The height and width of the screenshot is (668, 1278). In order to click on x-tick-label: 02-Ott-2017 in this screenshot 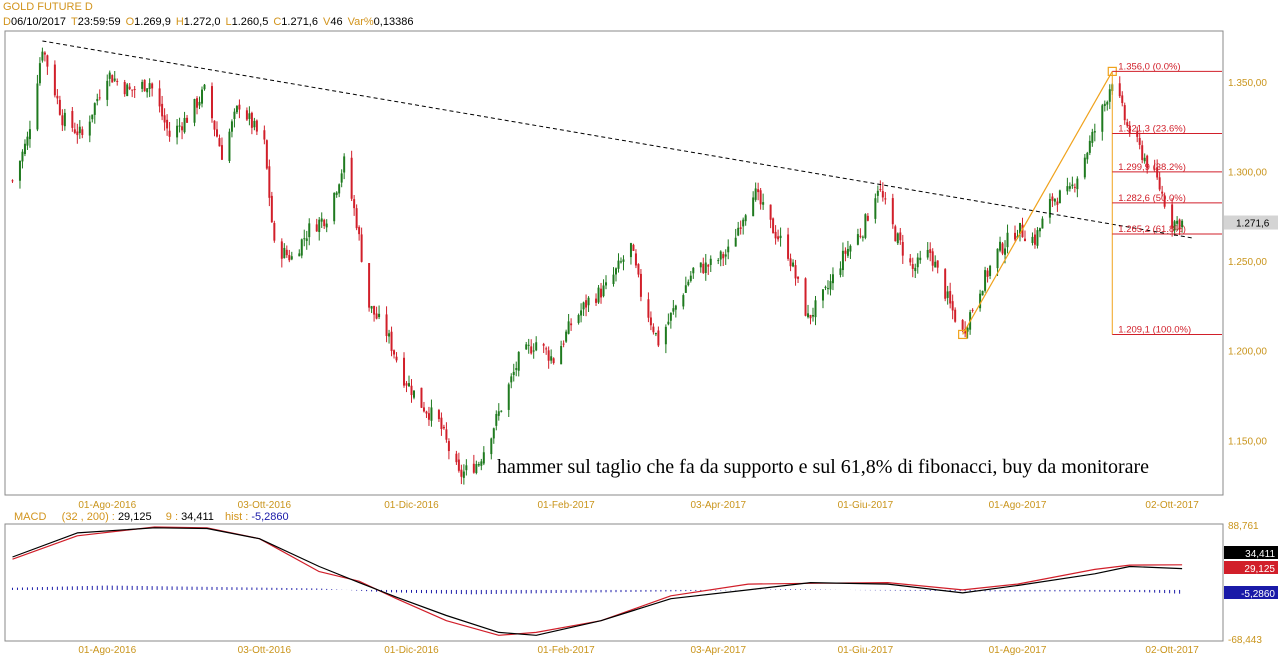, I will do `click(1172, 505)`.